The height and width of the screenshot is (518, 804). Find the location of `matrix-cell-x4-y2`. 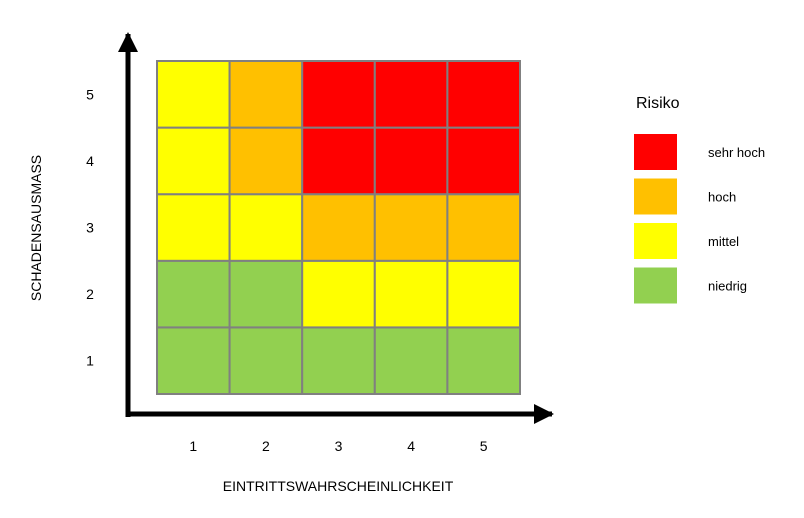

matrix-cell-x4-y2 is located at coordinates (411, 294).